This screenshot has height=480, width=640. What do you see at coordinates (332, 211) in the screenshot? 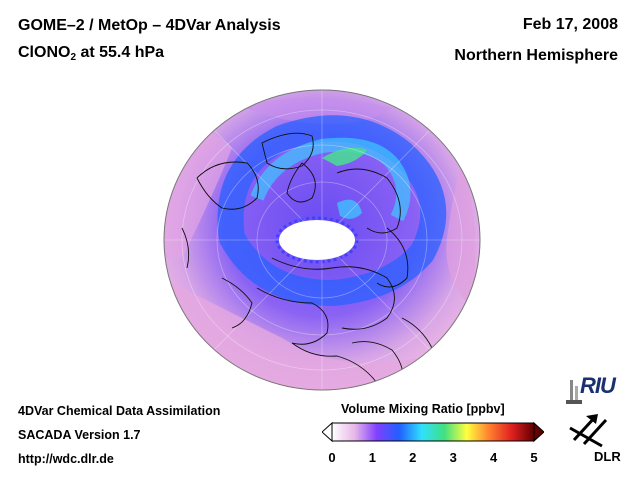
I see `blue-collar` at bounding box center [332, 211].